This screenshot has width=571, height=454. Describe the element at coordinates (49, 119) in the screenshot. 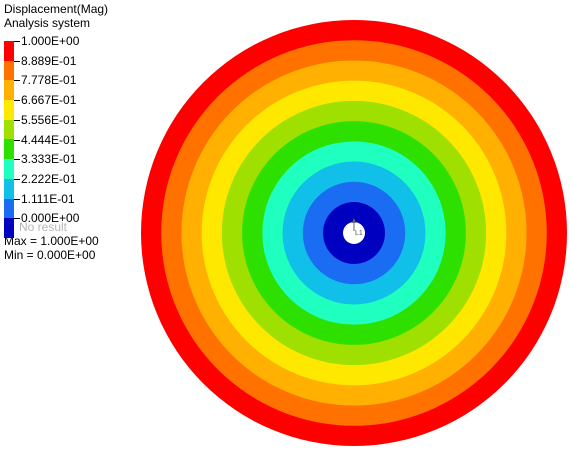

I see `legend-tick-label: 5.556E-01` at that location.